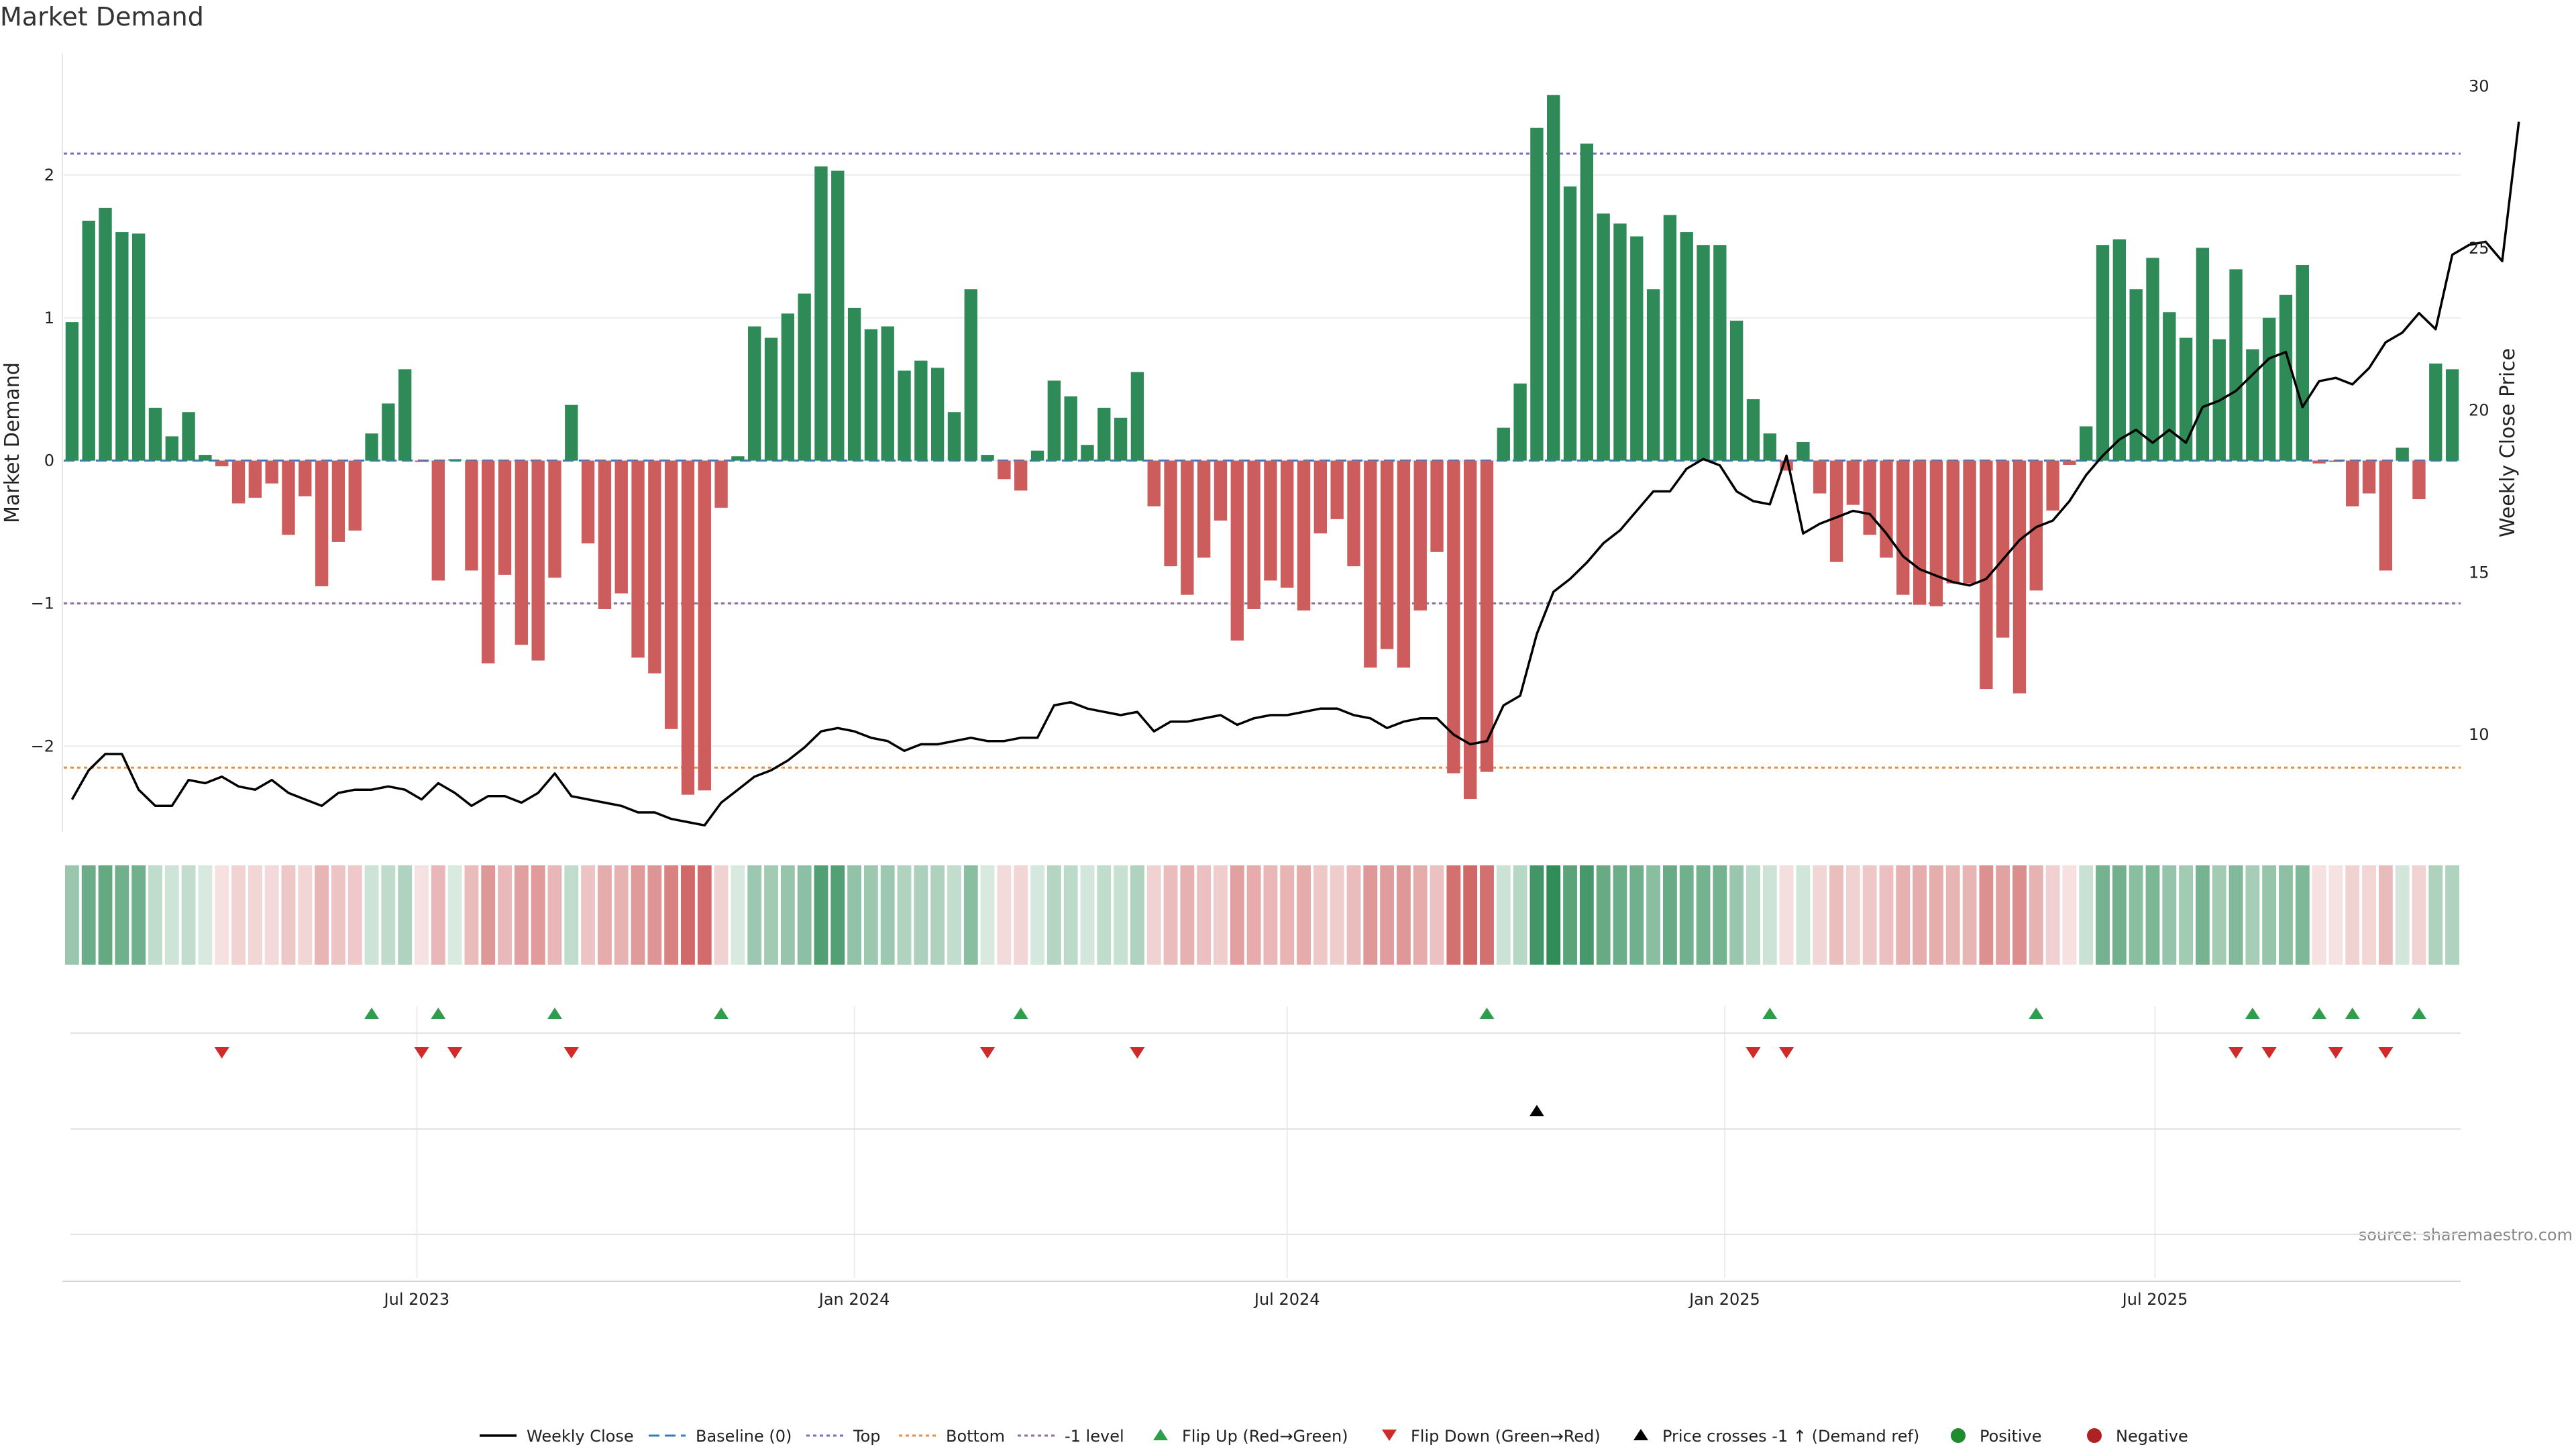  What do you see at coordinates (1790, 1436) in the screenshot?
I see `legend-label: Price crosses -1 ↑ (Demand ref)` at bounding box center [1790, 1436].